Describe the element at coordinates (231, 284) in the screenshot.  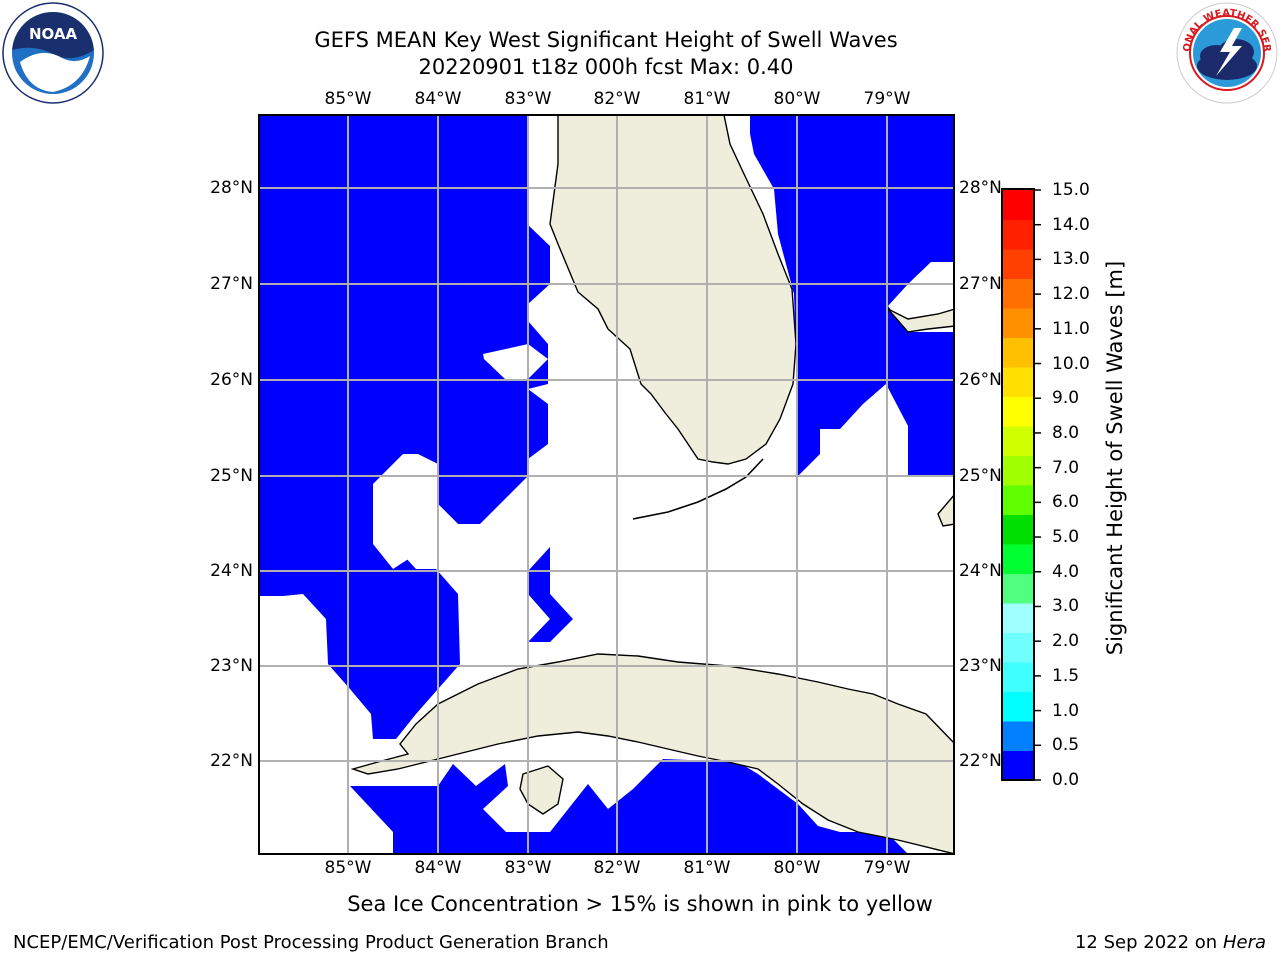
I see `lat-tick-left: 27°N` at that location.